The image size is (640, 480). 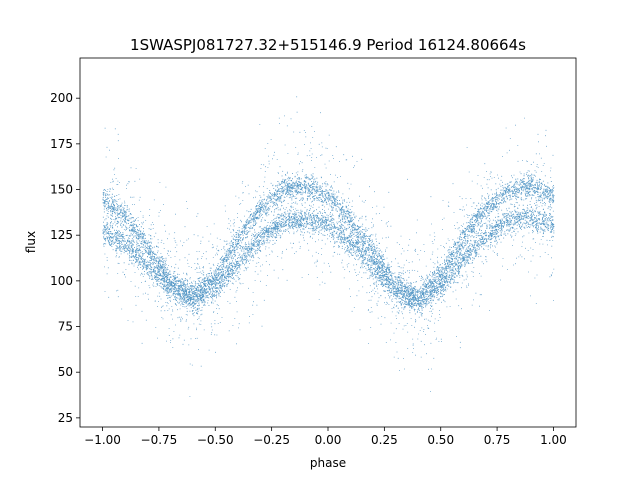 What do you see at coordinates (61, 235) in the screenshot?
I see `y-tick-label: 125` at bounding box center [61, 235].